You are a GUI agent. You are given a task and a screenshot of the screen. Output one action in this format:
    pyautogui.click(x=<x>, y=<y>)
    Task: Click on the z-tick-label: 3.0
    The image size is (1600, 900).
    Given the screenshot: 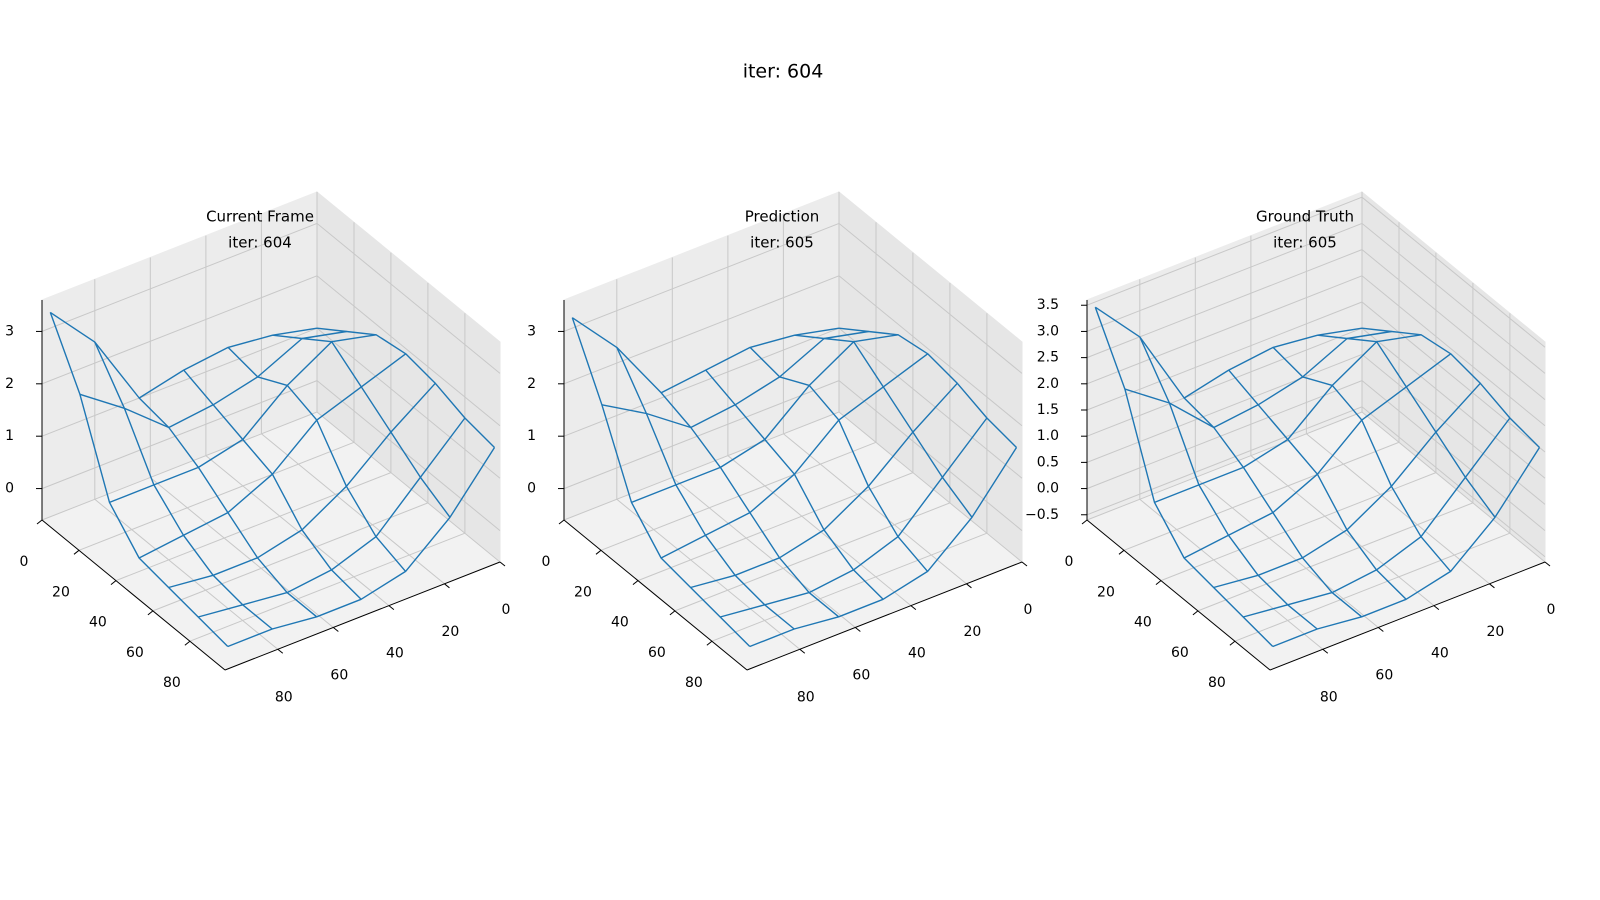 What is the action you would take?
    pyautogui.click(x=1048, y=331)
    